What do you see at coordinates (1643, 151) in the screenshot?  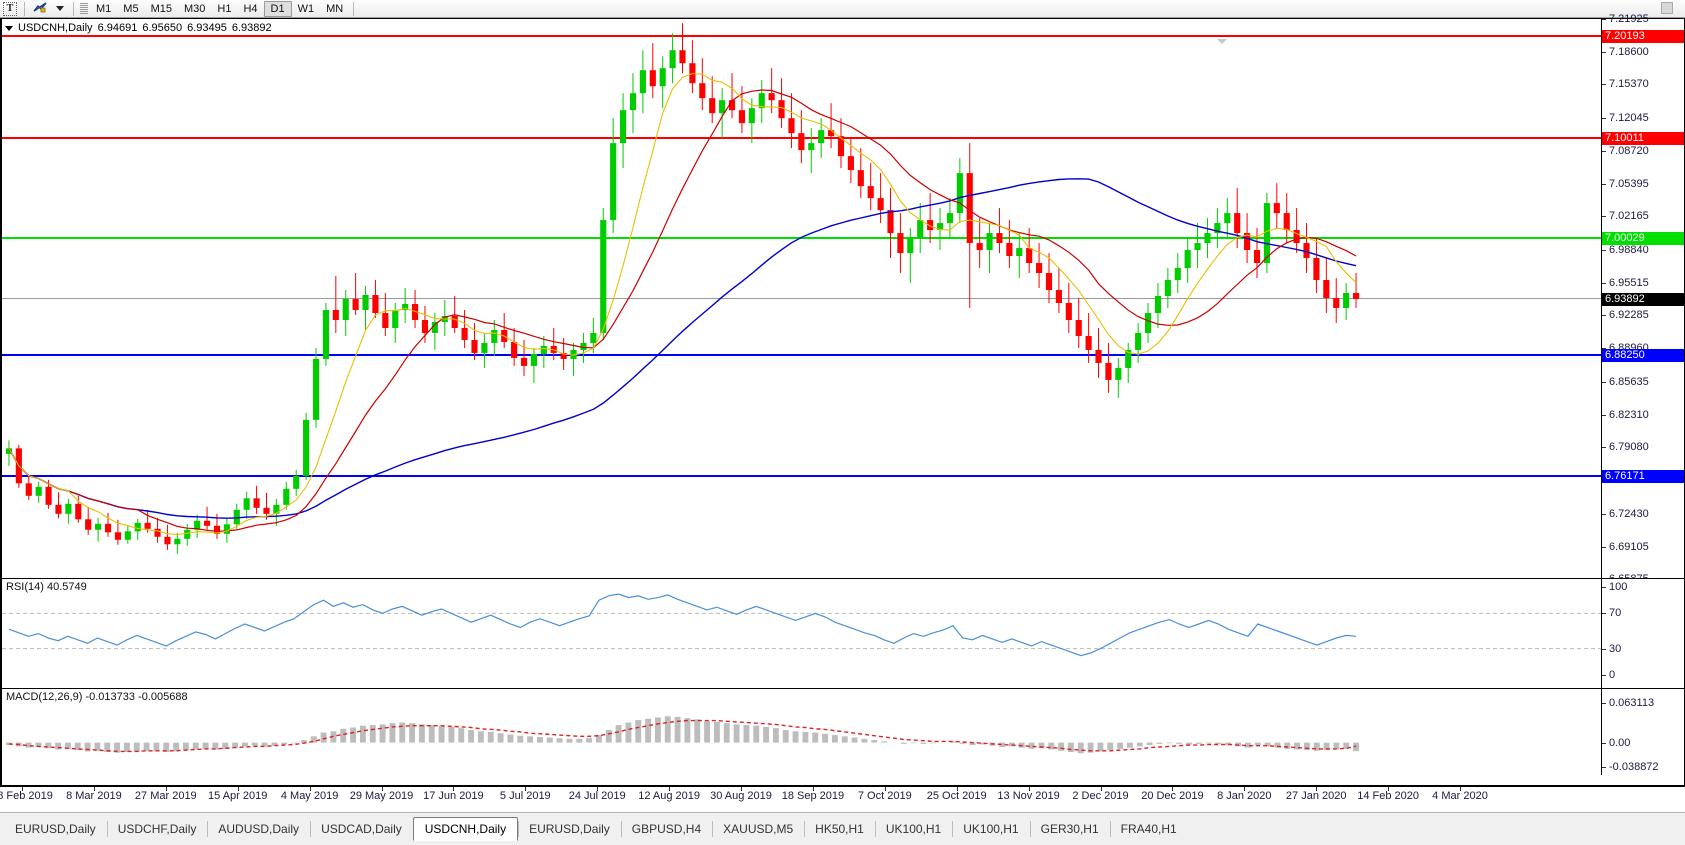 I see `price-tick: 7.08720` at bounding box center [1643, 151].